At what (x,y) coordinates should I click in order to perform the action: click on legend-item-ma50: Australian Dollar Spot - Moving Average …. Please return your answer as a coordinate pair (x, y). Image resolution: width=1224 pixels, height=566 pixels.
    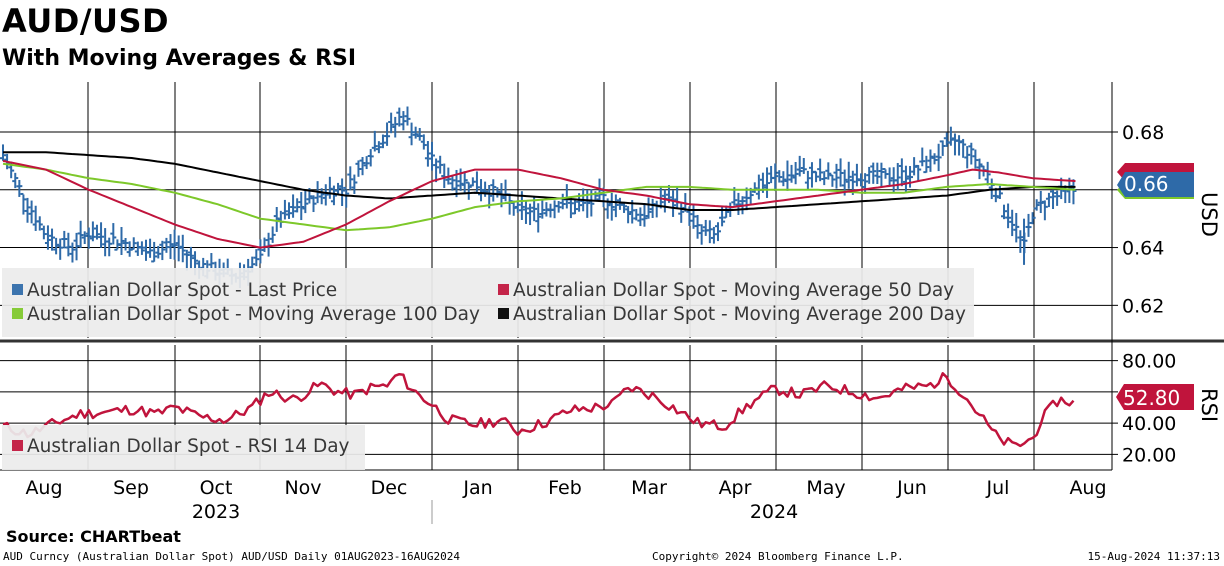
    Looking at the image, I should click on (726, 290).